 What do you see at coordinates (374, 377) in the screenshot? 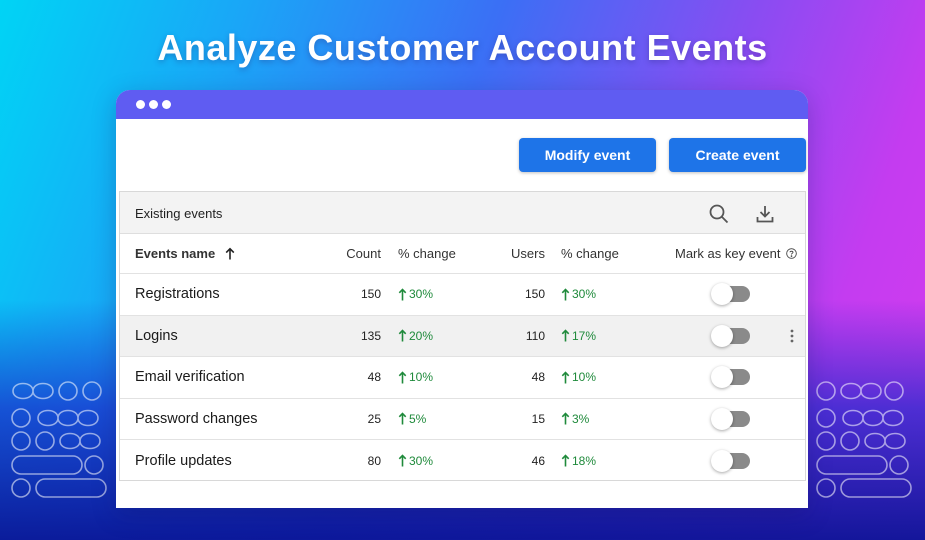
I see `event-count: 48` at bounding box center [374, 377].